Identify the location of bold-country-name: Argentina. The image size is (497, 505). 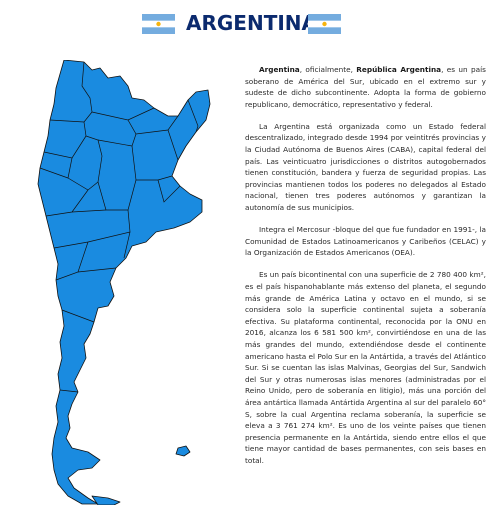
(279, 69).